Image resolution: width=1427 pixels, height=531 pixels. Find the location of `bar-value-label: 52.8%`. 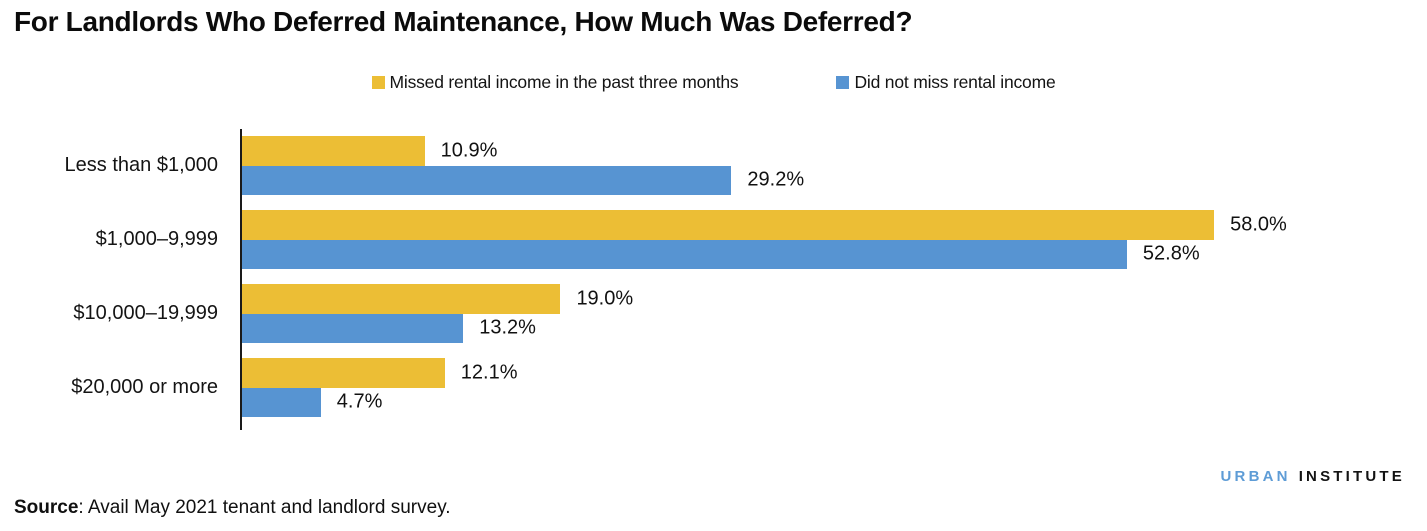

bar-value-label: 52.8% is located at coordinates (1171, 253).